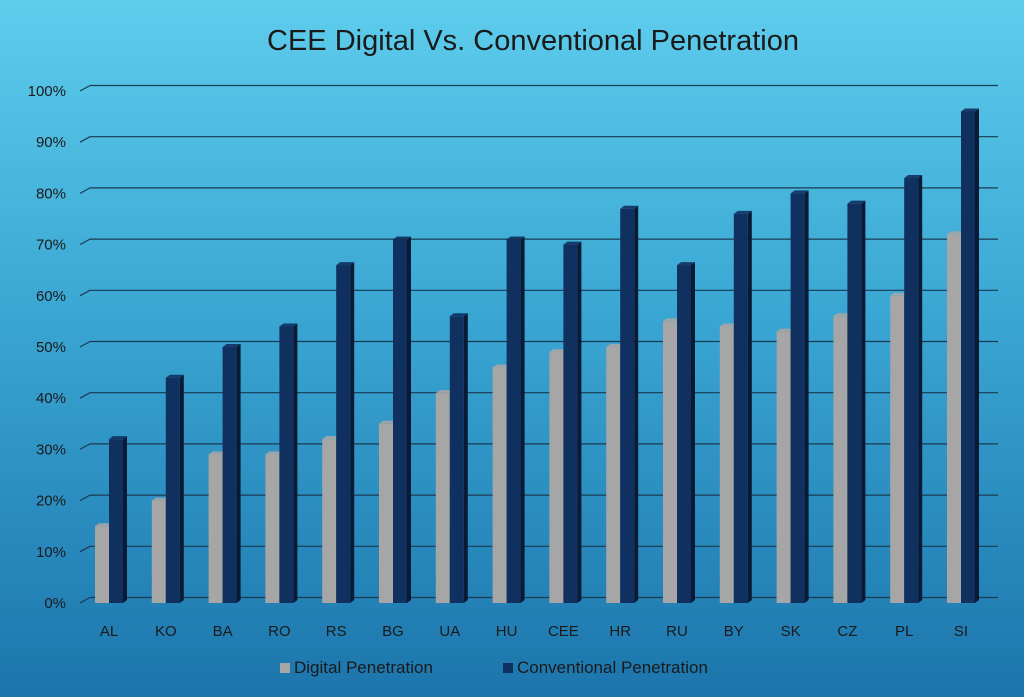  I want to click on y-tick-label: 60%, so click(51, 296).